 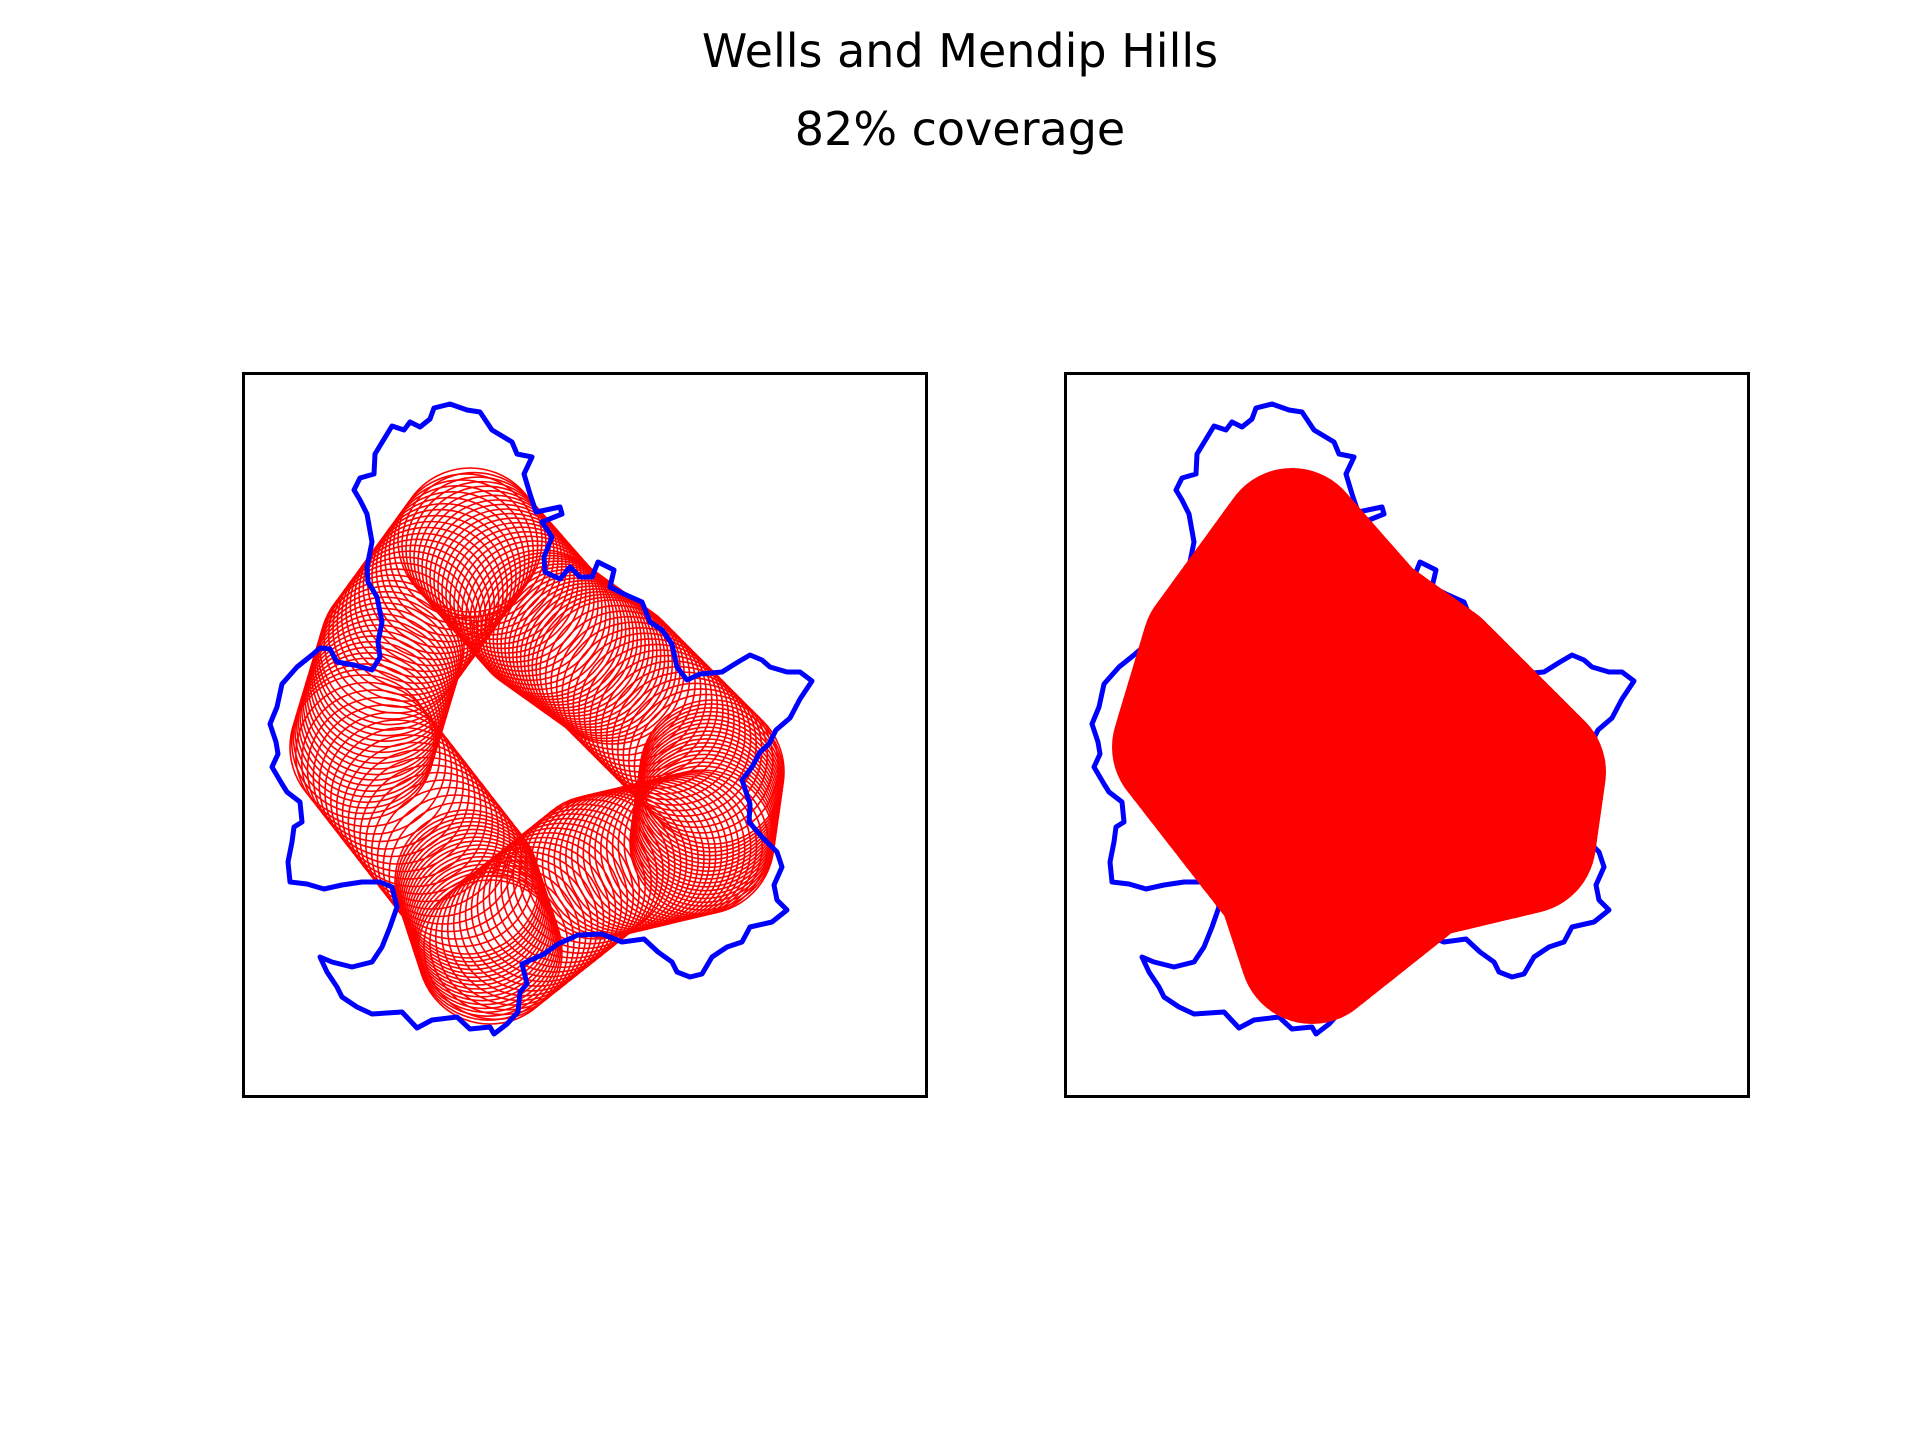 What do you see at coordinates (960, 129) in the screenshot?
I see `coverage-subtitle: 82% coverage` at bounding box center [960, 129].